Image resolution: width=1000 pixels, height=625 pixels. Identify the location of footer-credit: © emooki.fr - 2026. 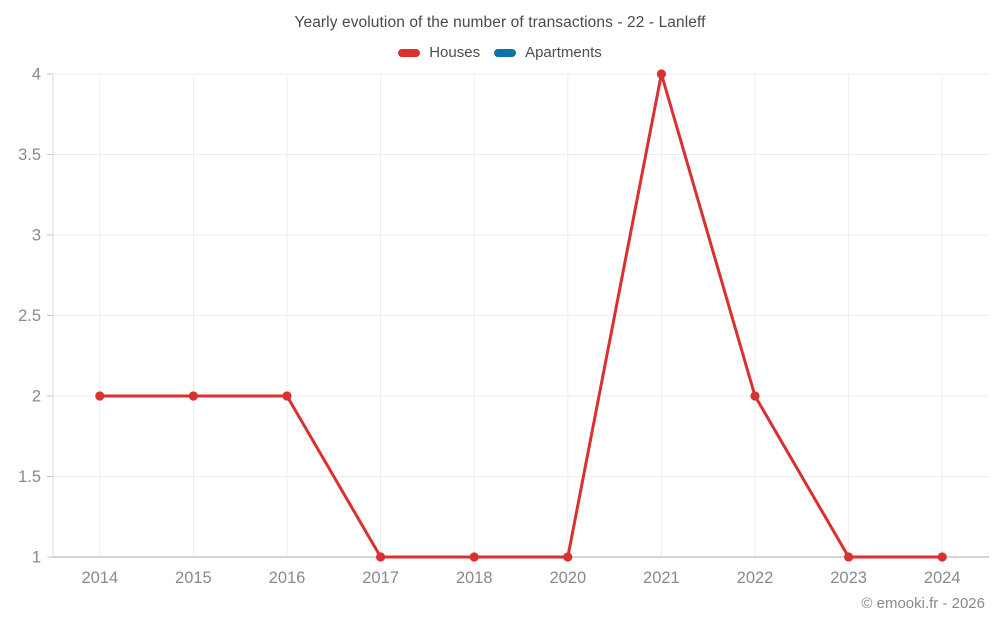
(923, 603).